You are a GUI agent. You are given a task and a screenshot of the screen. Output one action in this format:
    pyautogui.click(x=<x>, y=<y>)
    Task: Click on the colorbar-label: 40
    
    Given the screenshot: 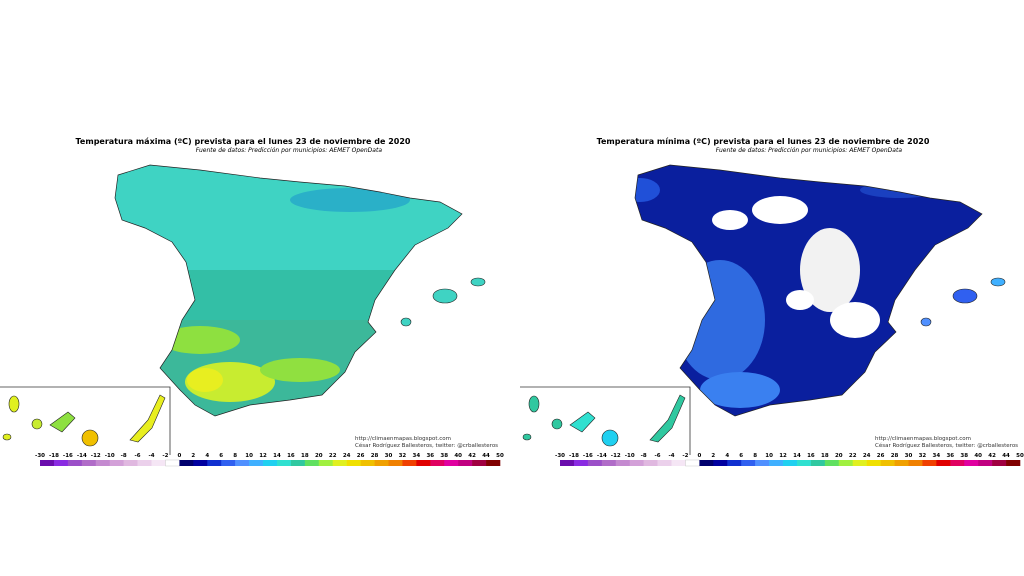 What is the action you would take?
    pyautogui.click(x=458, y=456)
    